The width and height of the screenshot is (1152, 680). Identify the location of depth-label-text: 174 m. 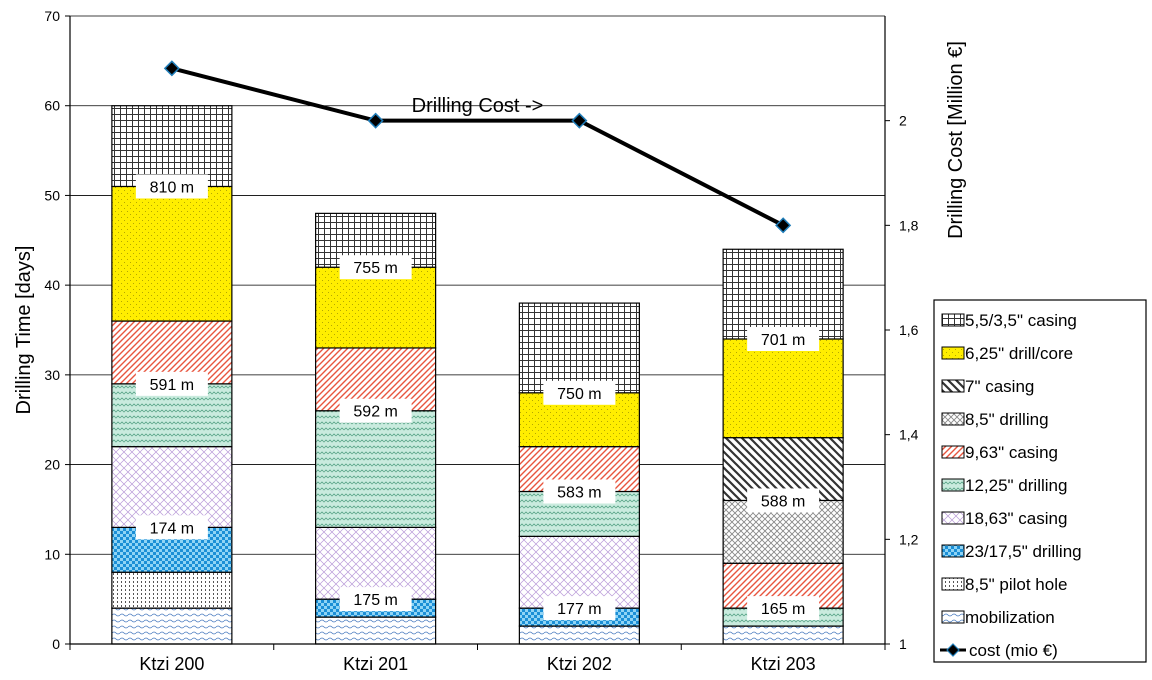
(172, 528).